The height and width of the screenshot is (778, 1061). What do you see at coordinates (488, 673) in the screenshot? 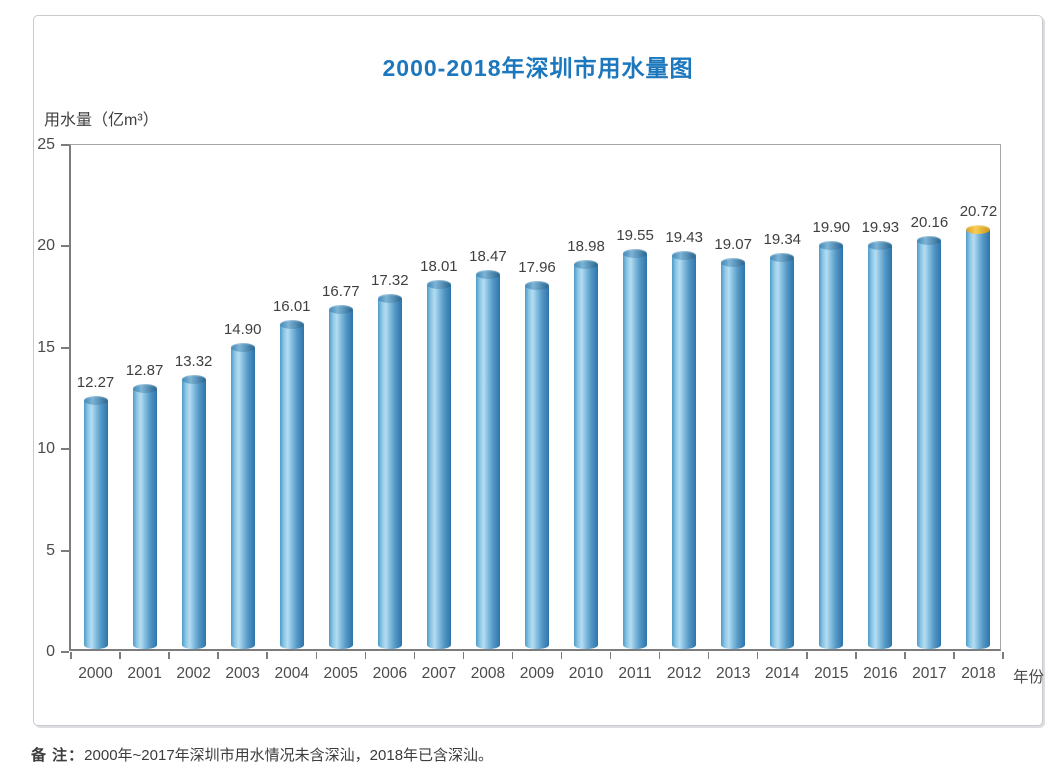
I see `x-tick-label: 2008` at bounding box center [488, 673].